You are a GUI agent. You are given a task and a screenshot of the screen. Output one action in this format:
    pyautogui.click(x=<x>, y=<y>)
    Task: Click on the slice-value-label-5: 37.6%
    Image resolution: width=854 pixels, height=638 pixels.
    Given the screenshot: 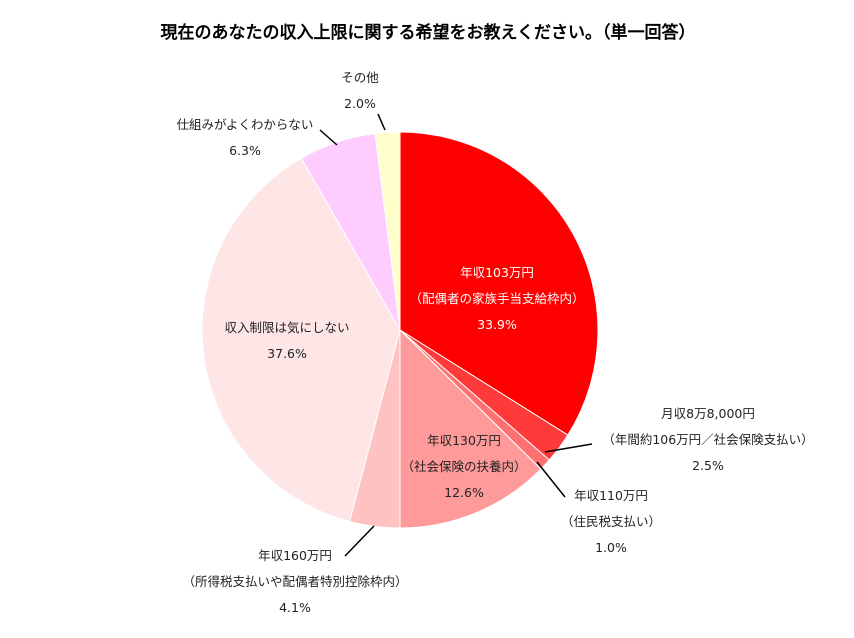 What is the action you would take?
    pyautogui.click(x=287, y=353)
    